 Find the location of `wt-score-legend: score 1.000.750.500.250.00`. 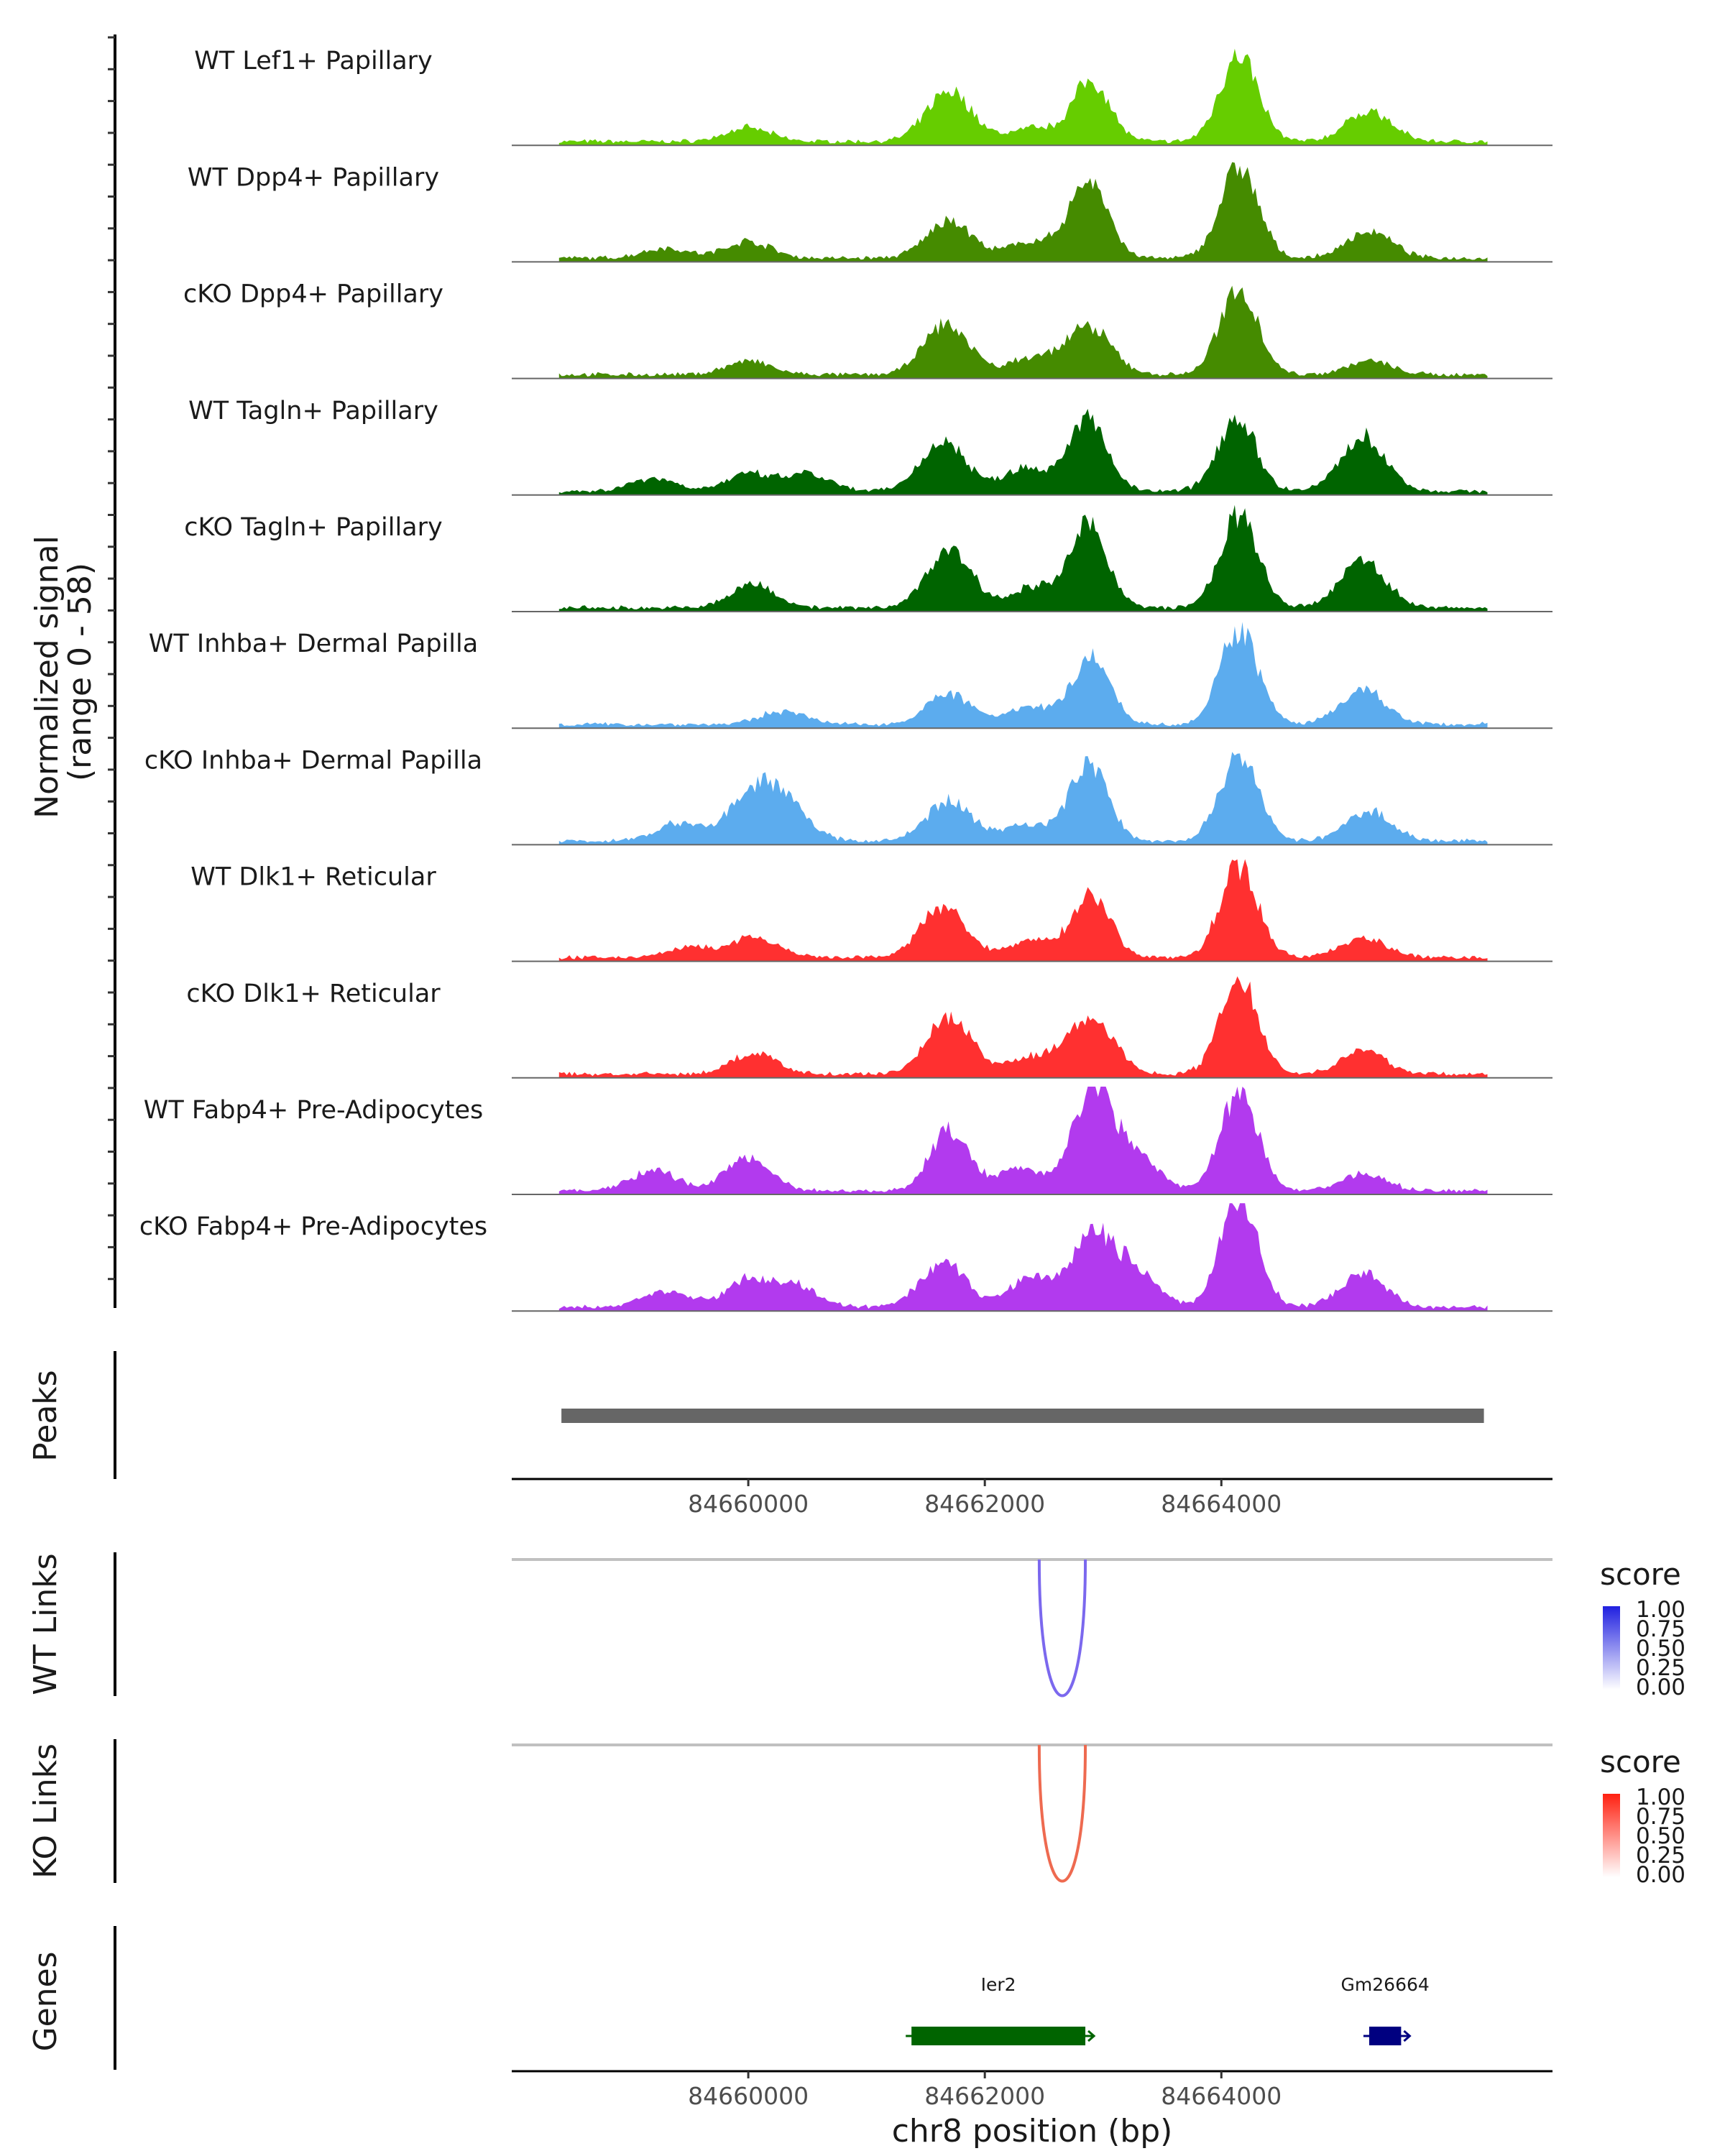

wt-score-legend: score 1.000.750.500.250.00 is located at coordinates (1642, 1628).